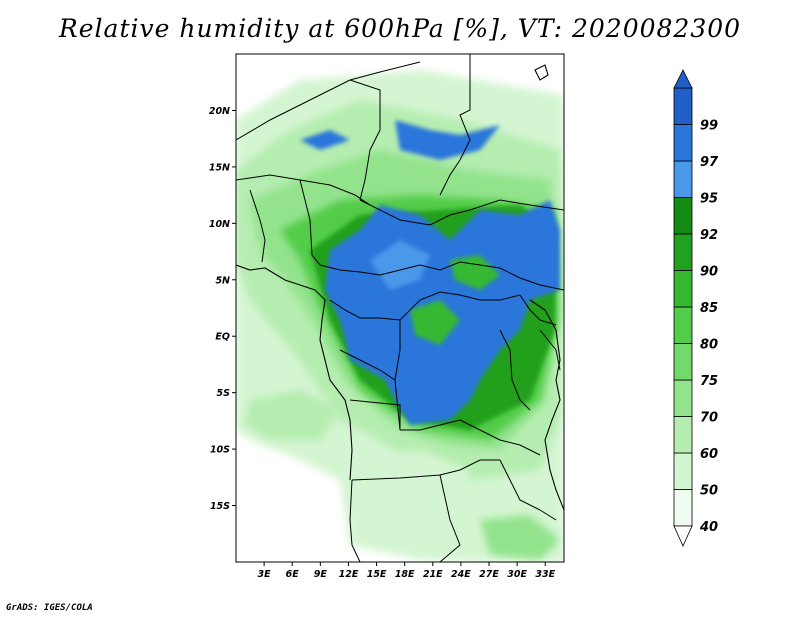 This screenshot has width=800, height=618. What do you see at coordinates (709, 235) in the screenshot?
I see `colorbar-label: 92` at bounding box center [709, 235].